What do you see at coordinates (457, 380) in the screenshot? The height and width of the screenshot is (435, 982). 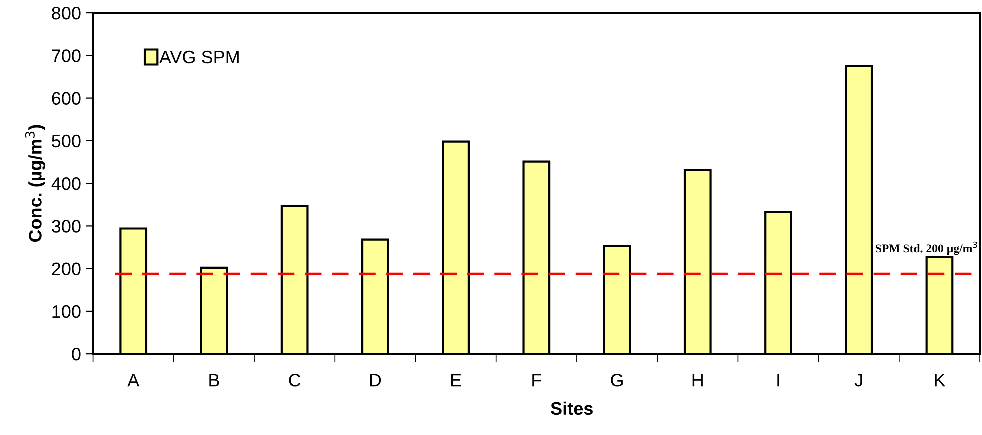 I see `x-tick-label: E` at bounding box center [457, 380].